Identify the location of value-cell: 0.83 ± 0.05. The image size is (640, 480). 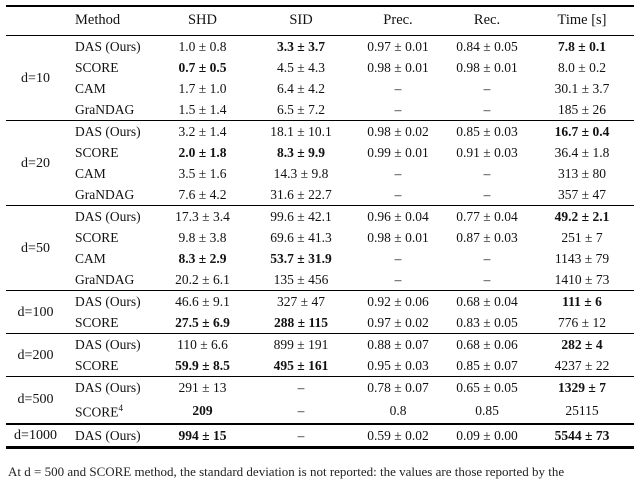
(487, 322).